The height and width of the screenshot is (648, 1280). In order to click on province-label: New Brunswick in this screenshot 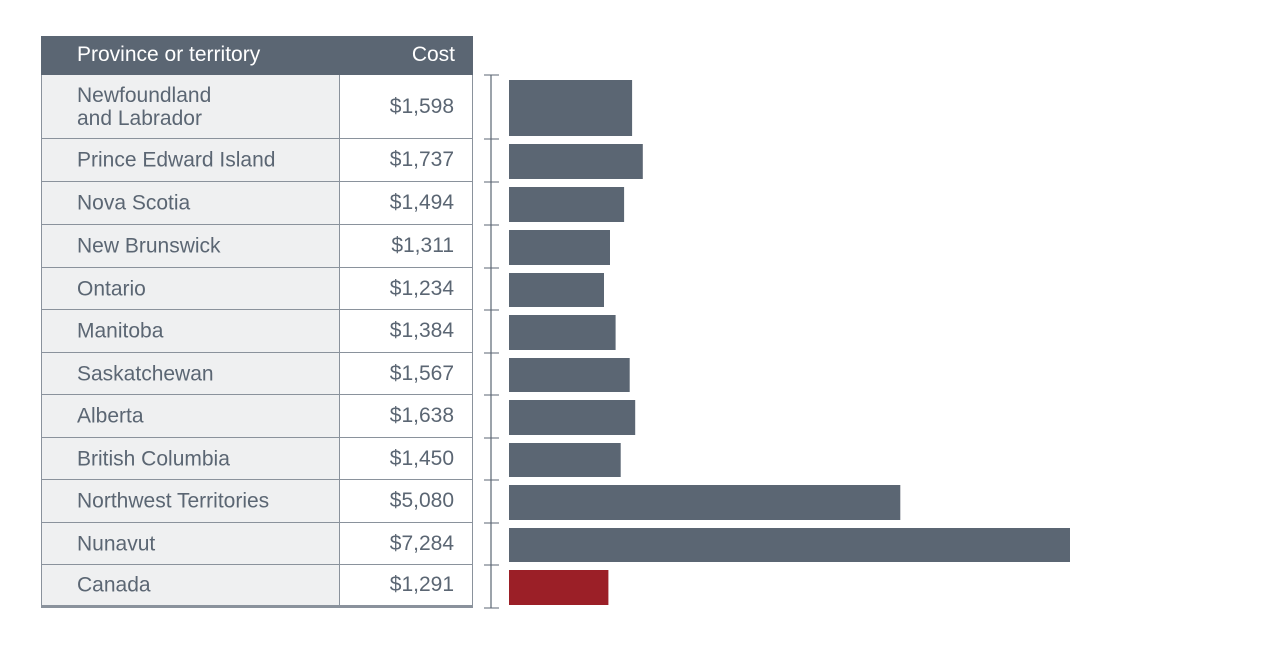, I will do `click(149, 246)`.